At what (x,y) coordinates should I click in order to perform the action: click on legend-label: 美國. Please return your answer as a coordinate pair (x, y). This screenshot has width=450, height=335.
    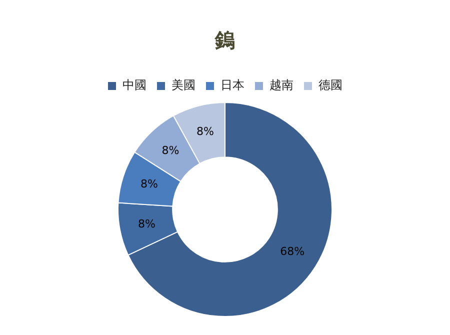
    Looking at the image, I should click on (184, 85).